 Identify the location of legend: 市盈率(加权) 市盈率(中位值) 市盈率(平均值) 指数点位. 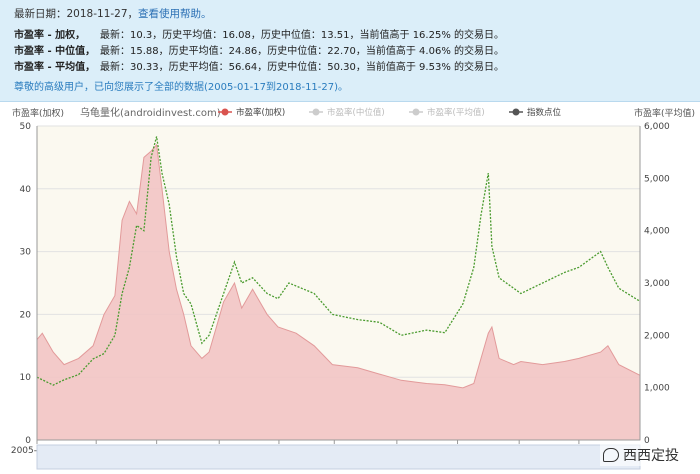
(390, 112).